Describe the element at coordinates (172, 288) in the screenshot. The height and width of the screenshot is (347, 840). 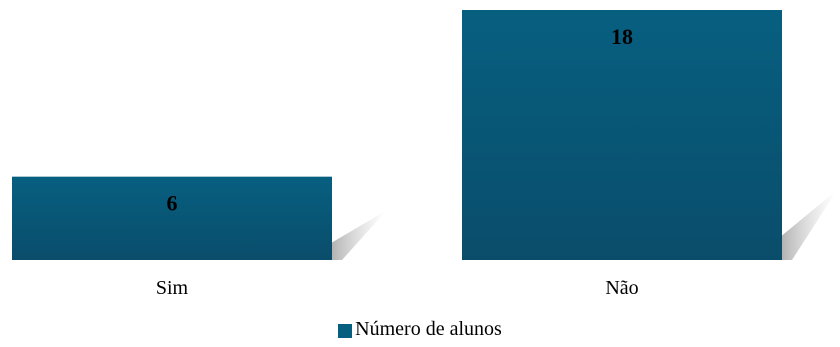
I see `category-tick-label: Sim` at that location.